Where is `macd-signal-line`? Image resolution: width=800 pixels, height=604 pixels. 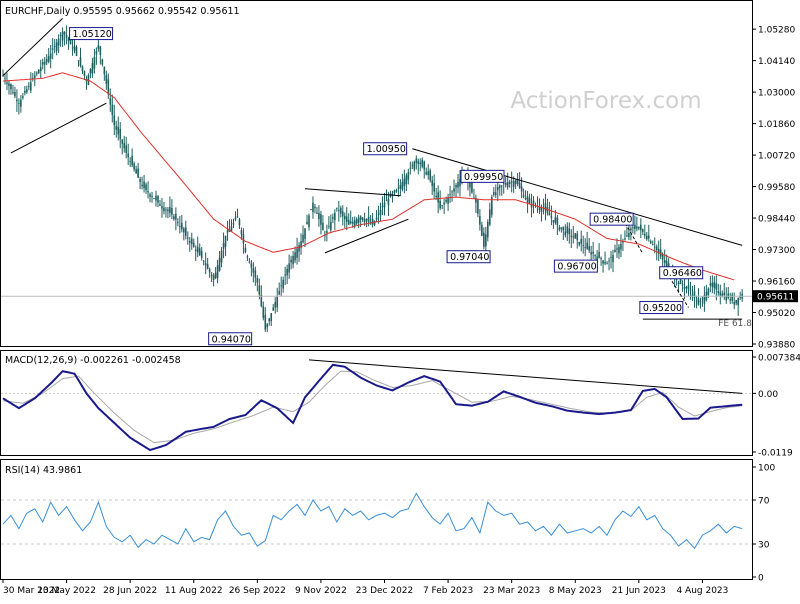
macd-signal-line is located at coordinates (372, 407).